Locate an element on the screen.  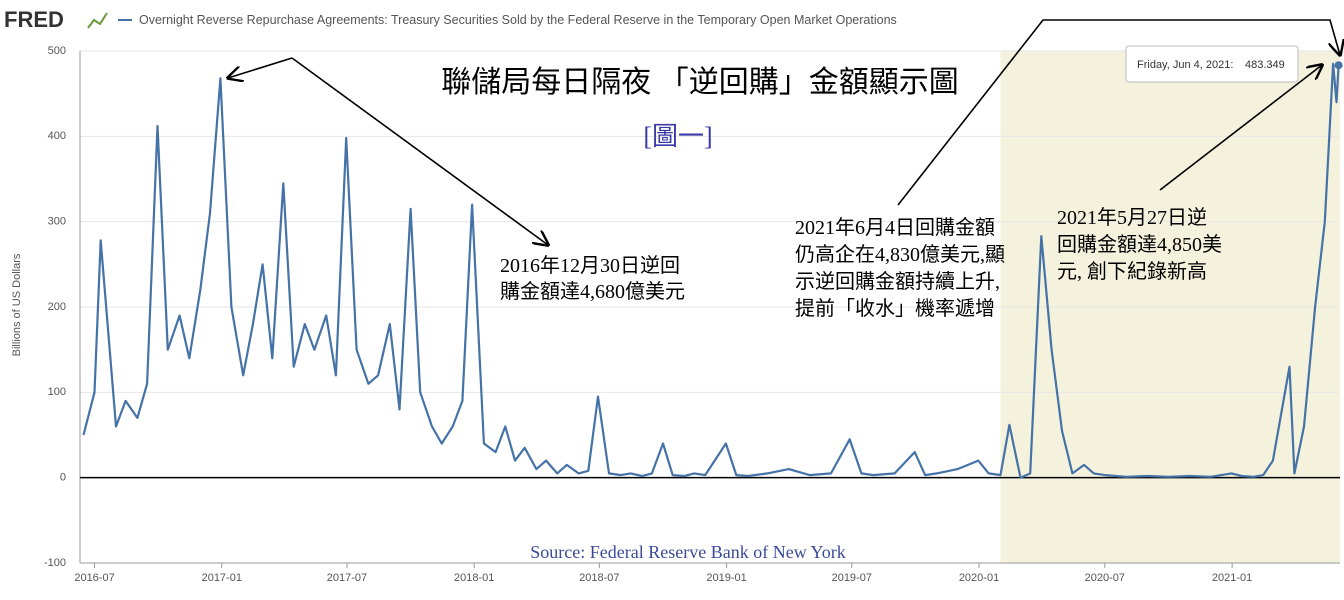
tooltip-label: Friday, Jun 4, 2021: is located at coordinates (1185, 65).